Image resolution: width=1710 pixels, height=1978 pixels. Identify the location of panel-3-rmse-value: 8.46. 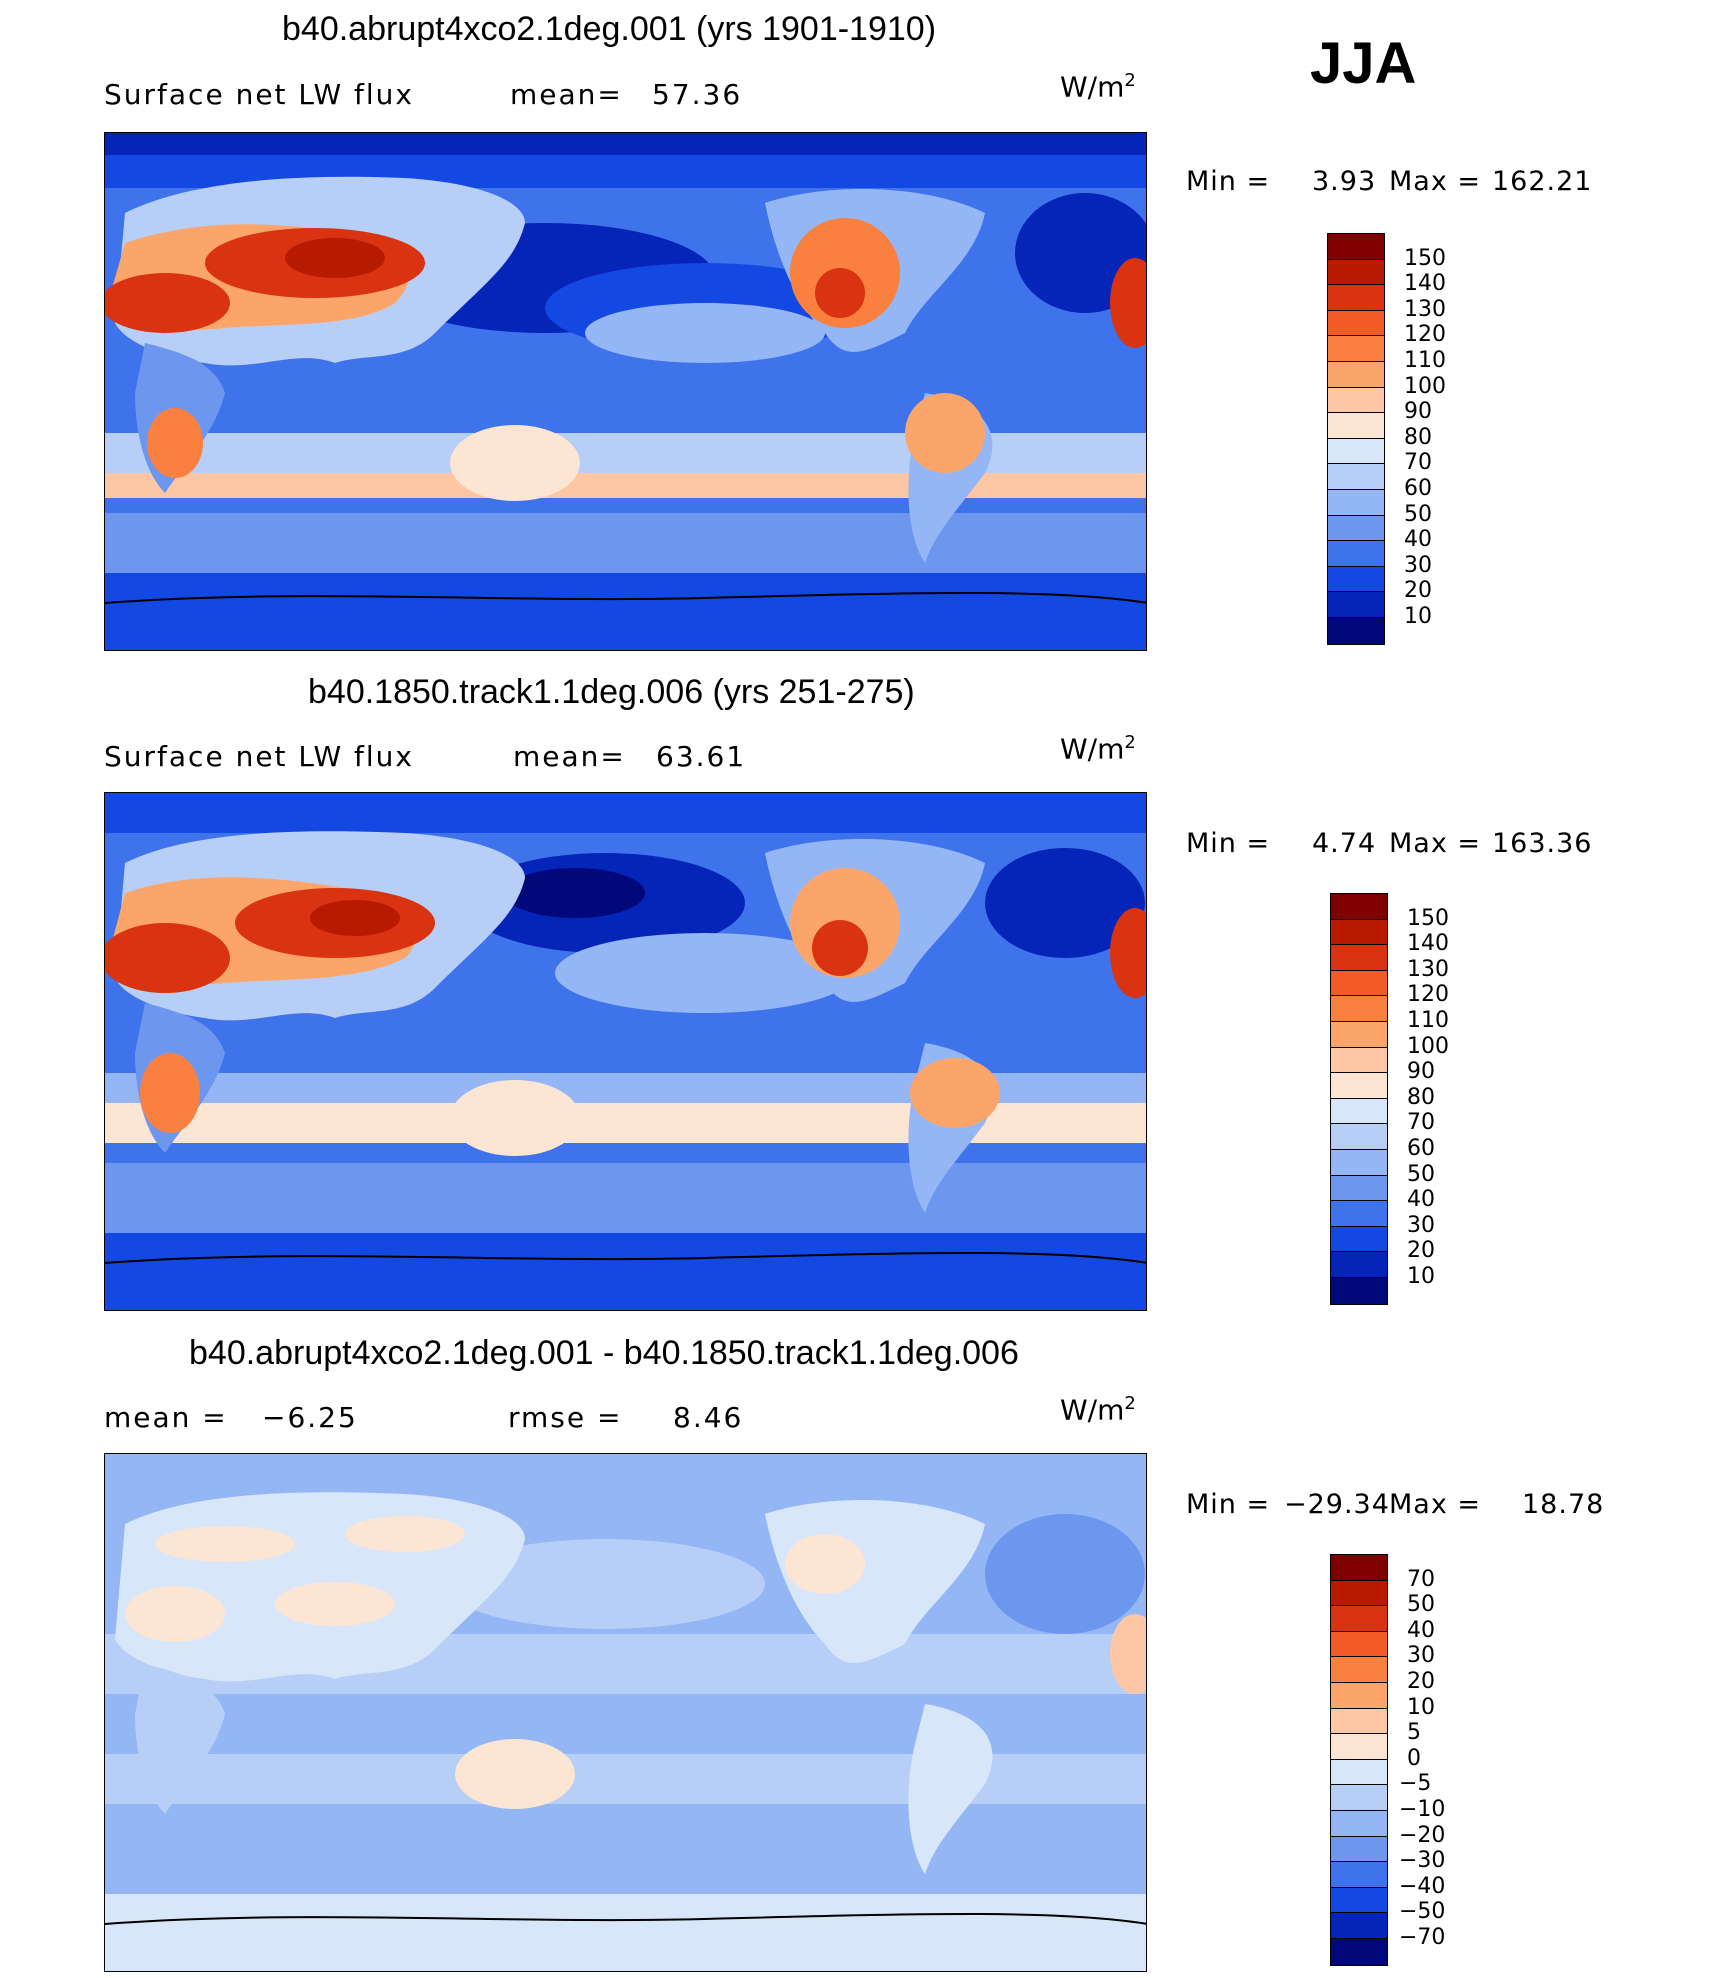
(708, 1417).